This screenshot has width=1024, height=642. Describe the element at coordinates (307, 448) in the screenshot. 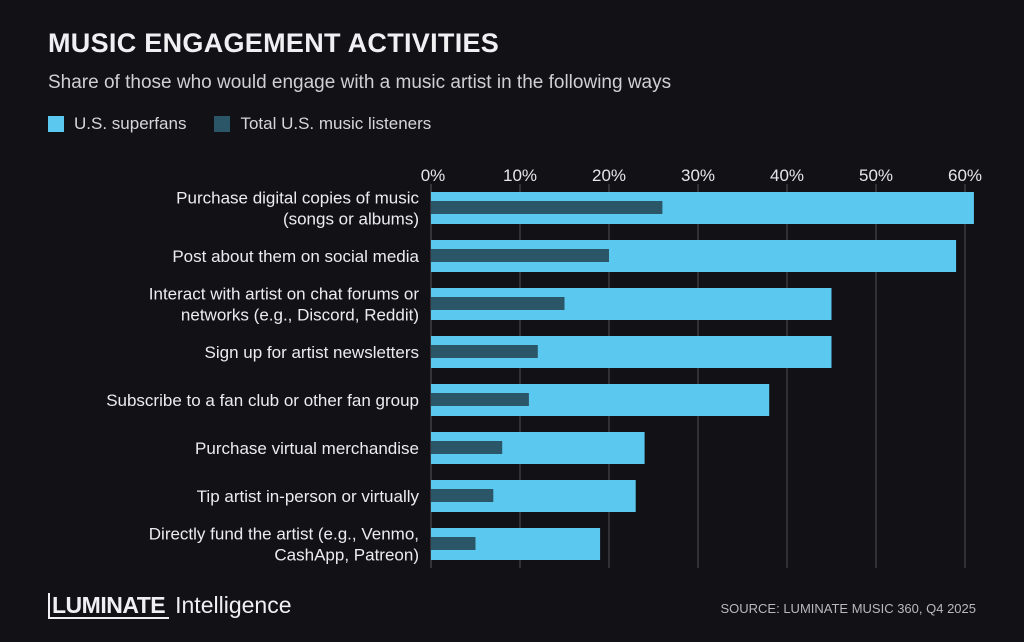

I see `category-label: Purchase virtual merchandise` at that location.